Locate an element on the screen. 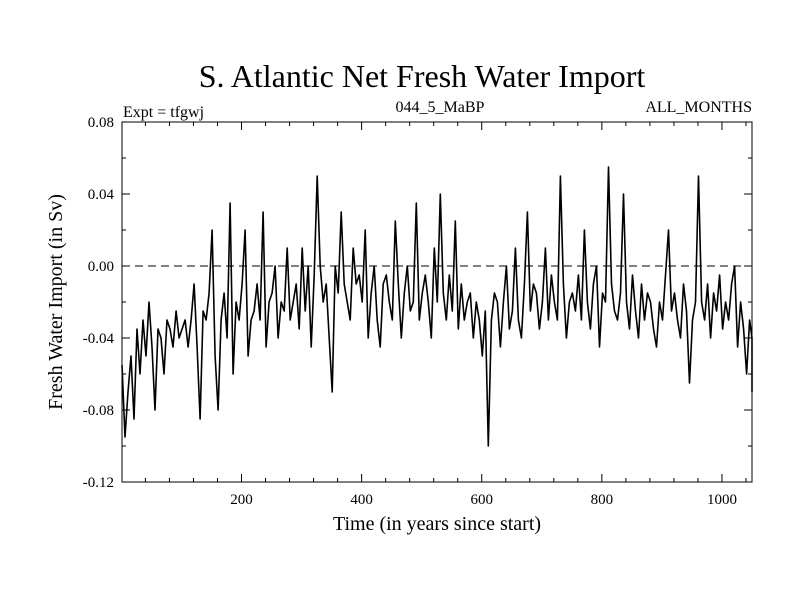 This screenshot has height=600, width=800. chart-title: S. Atlantic Net Fresh Water Import is located at coordinates (422, 76).